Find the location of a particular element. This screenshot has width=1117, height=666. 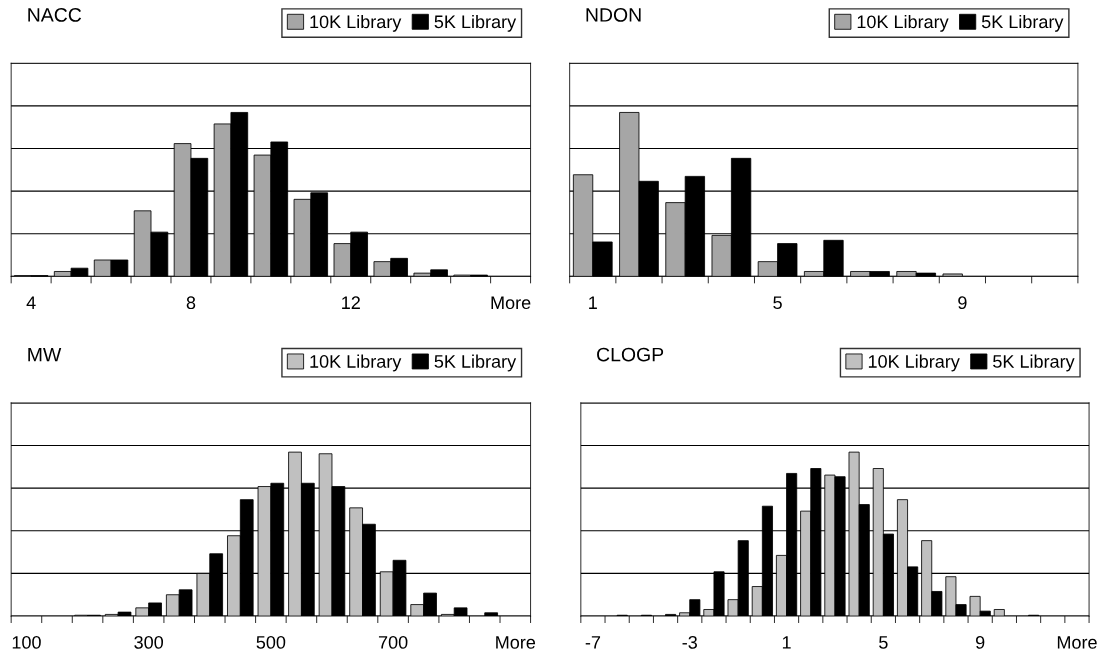

x-tick-label: 12 is located at coordinates (351, 302).